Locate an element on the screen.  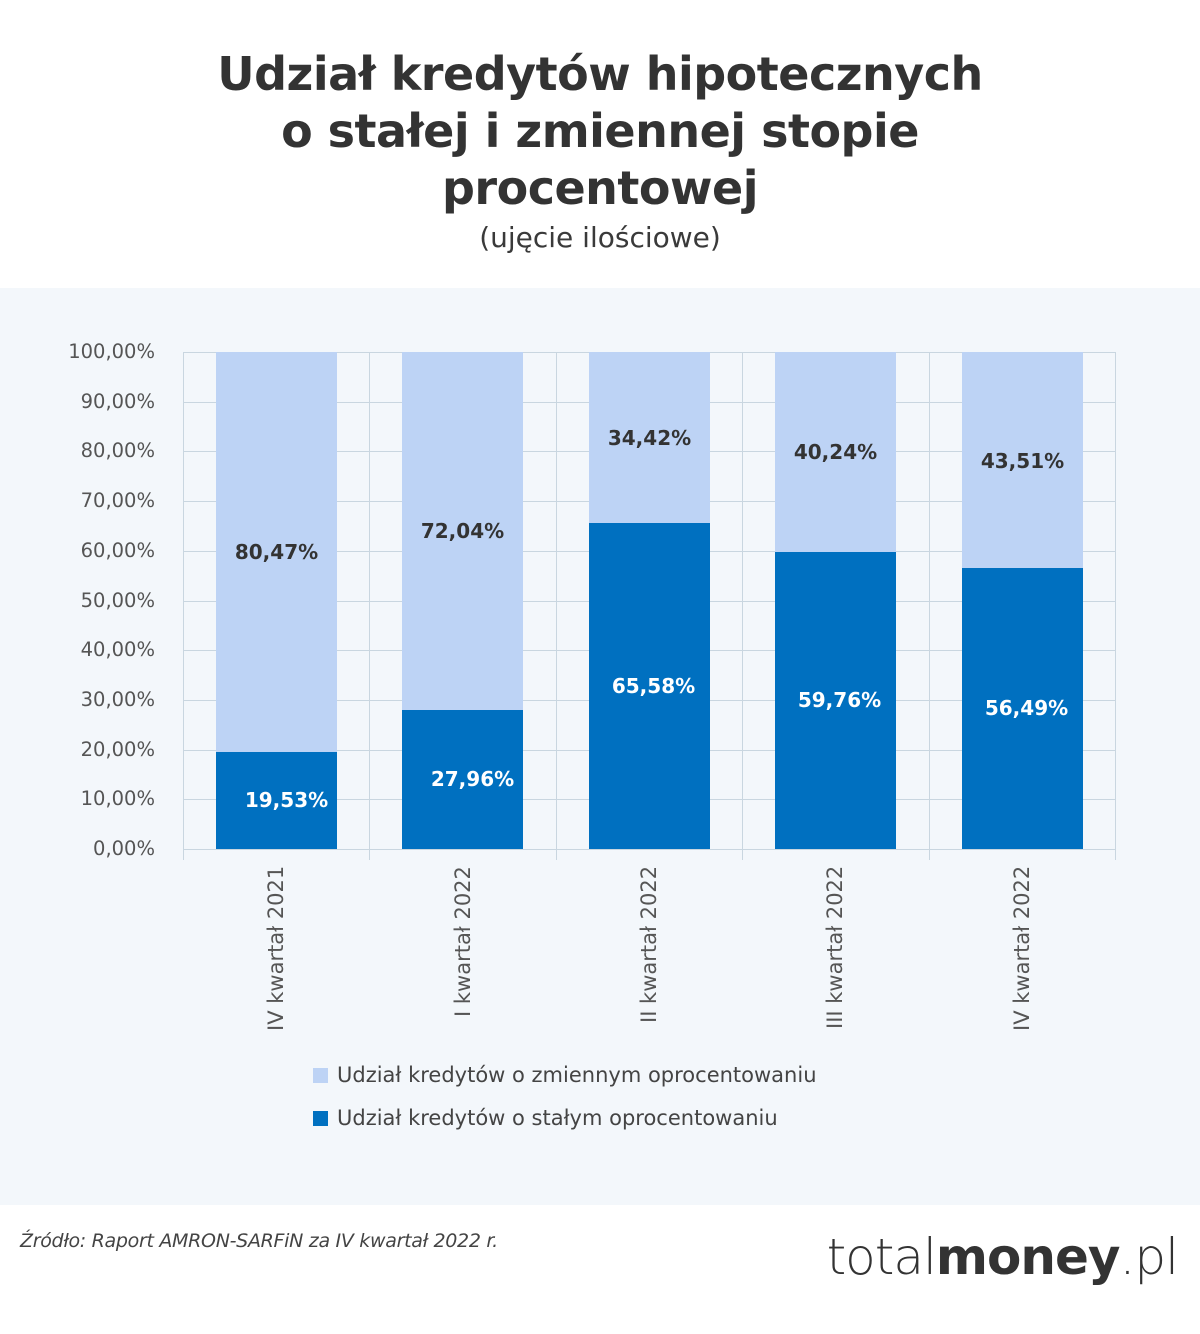
stacked-bar: 40,24% 59,76% is located at coordinates (835, 600).